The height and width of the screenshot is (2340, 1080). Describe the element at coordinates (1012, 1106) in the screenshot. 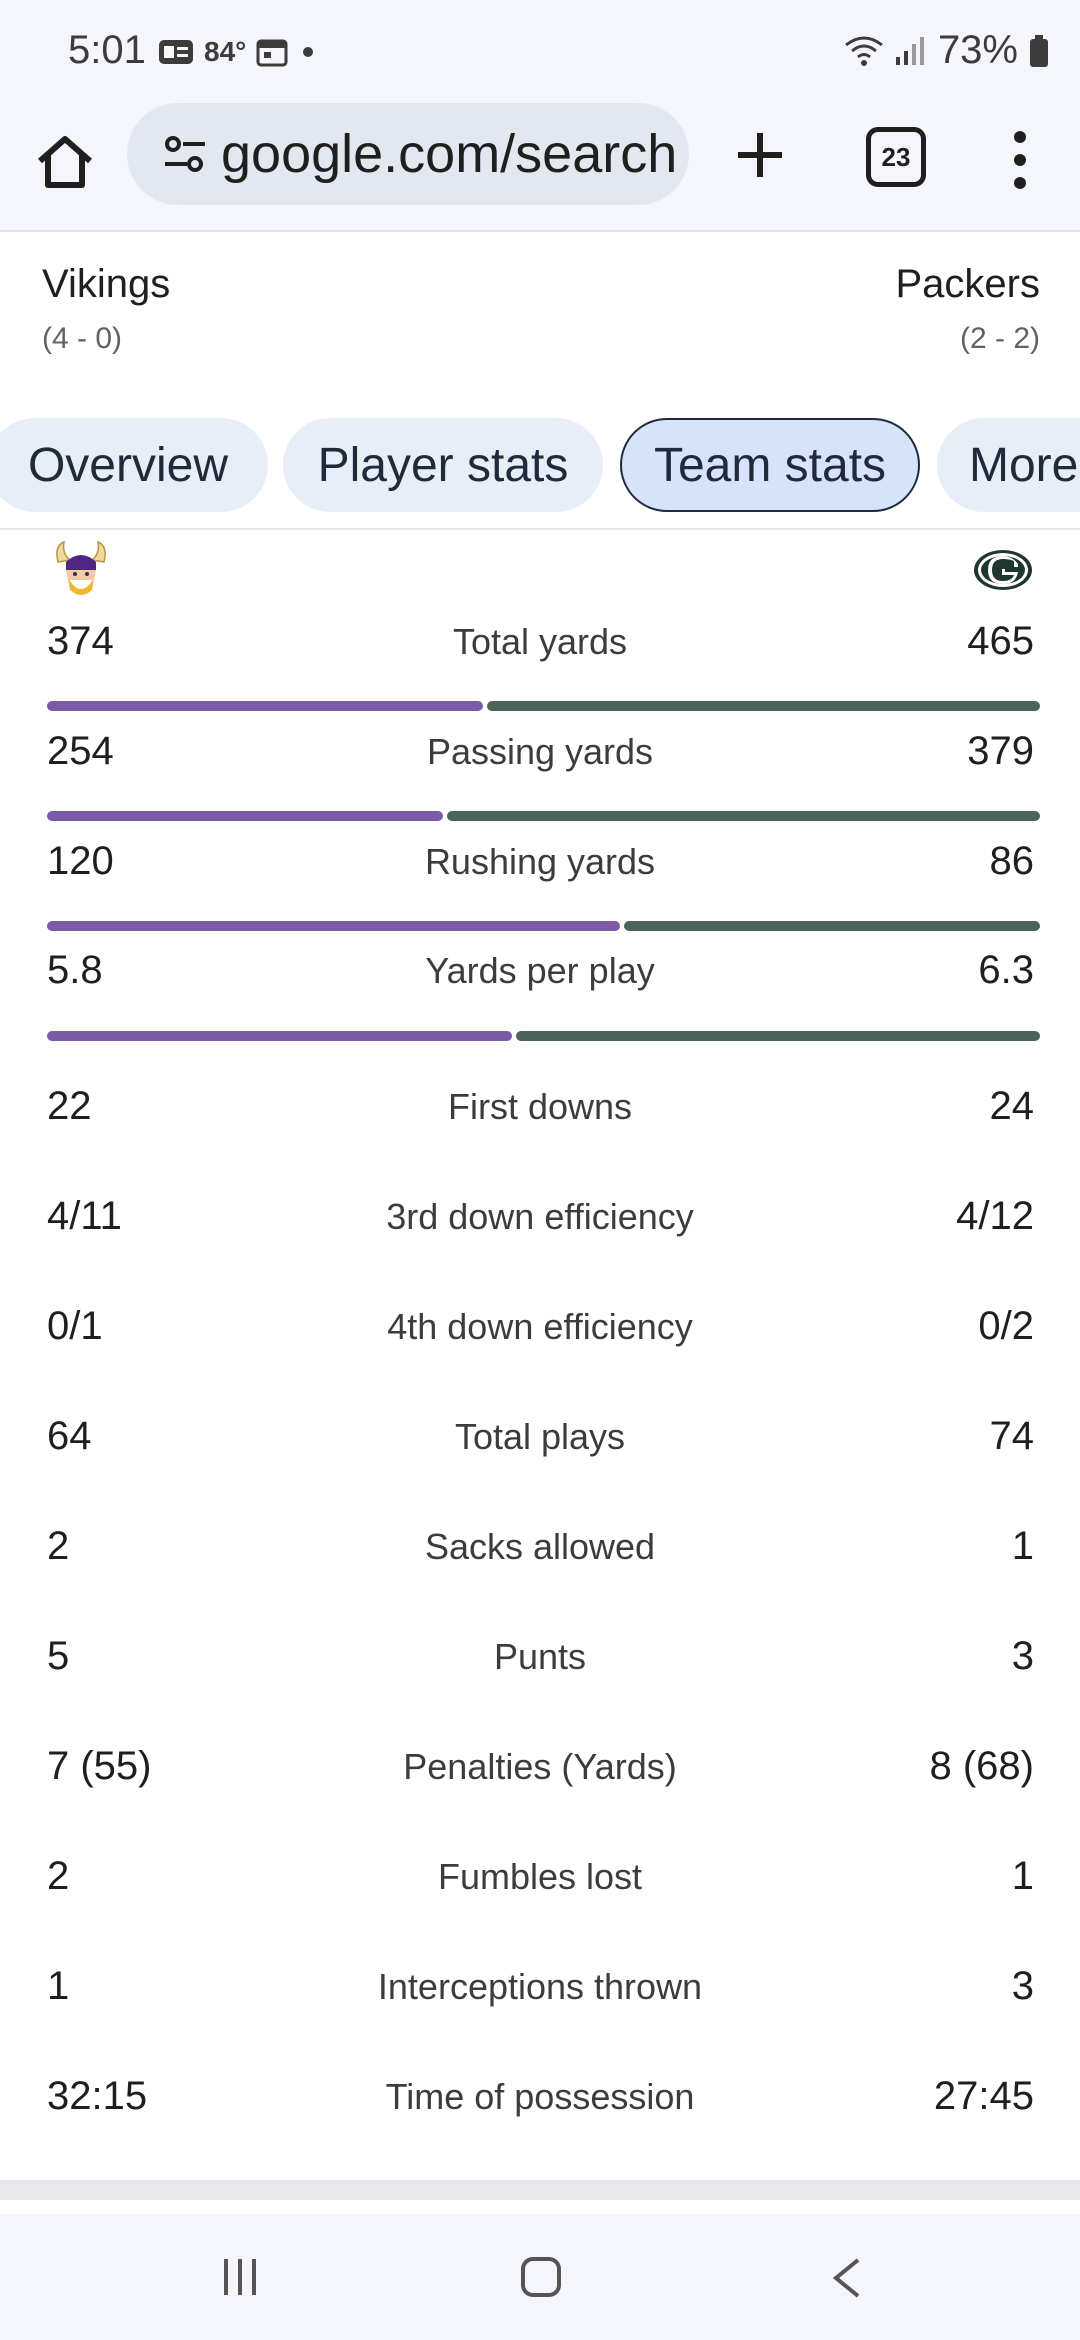

I see `stat-right-value: 24` at that location.